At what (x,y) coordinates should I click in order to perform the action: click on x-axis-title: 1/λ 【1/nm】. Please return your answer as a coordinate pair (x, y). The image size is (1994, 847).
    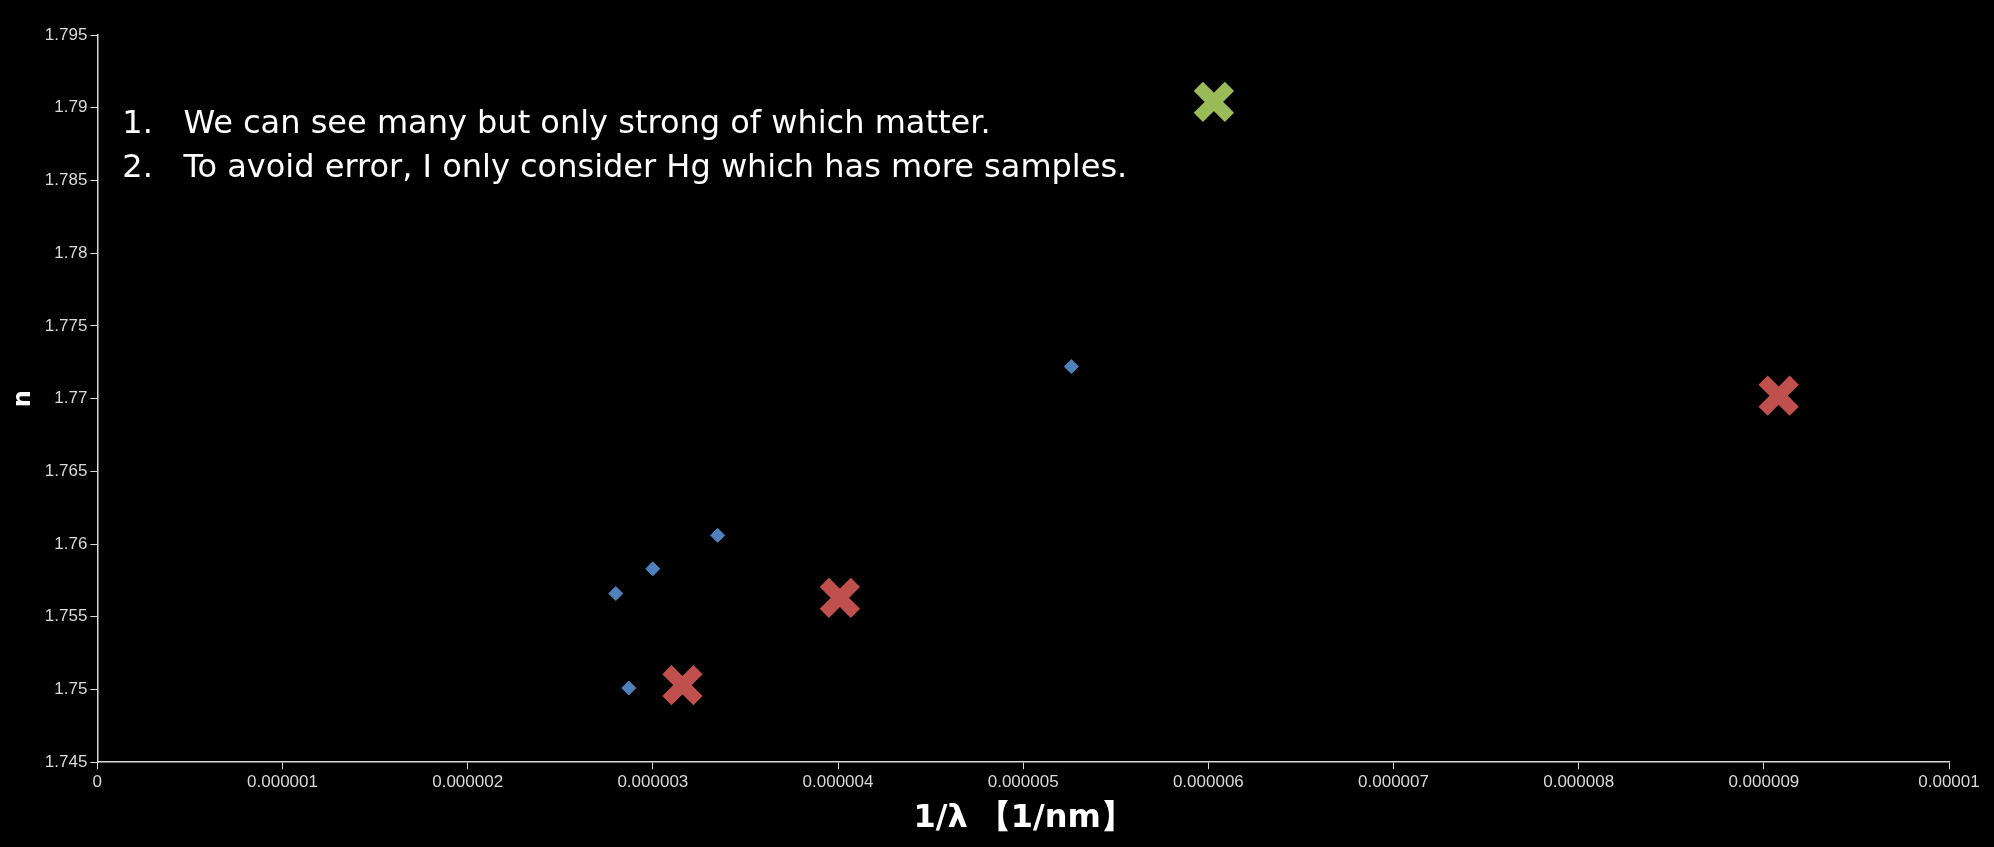
    Looking at the image, I should click on (1023, 816).